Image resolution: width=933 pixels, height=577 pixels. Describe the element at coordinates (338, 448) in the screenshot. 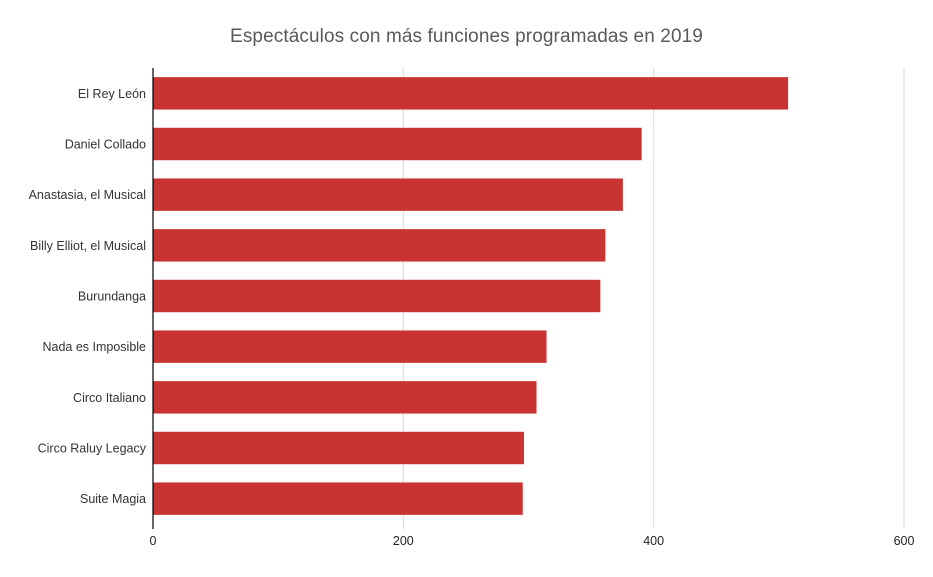

I see `bar-circo-raluy-legacy` at that location.